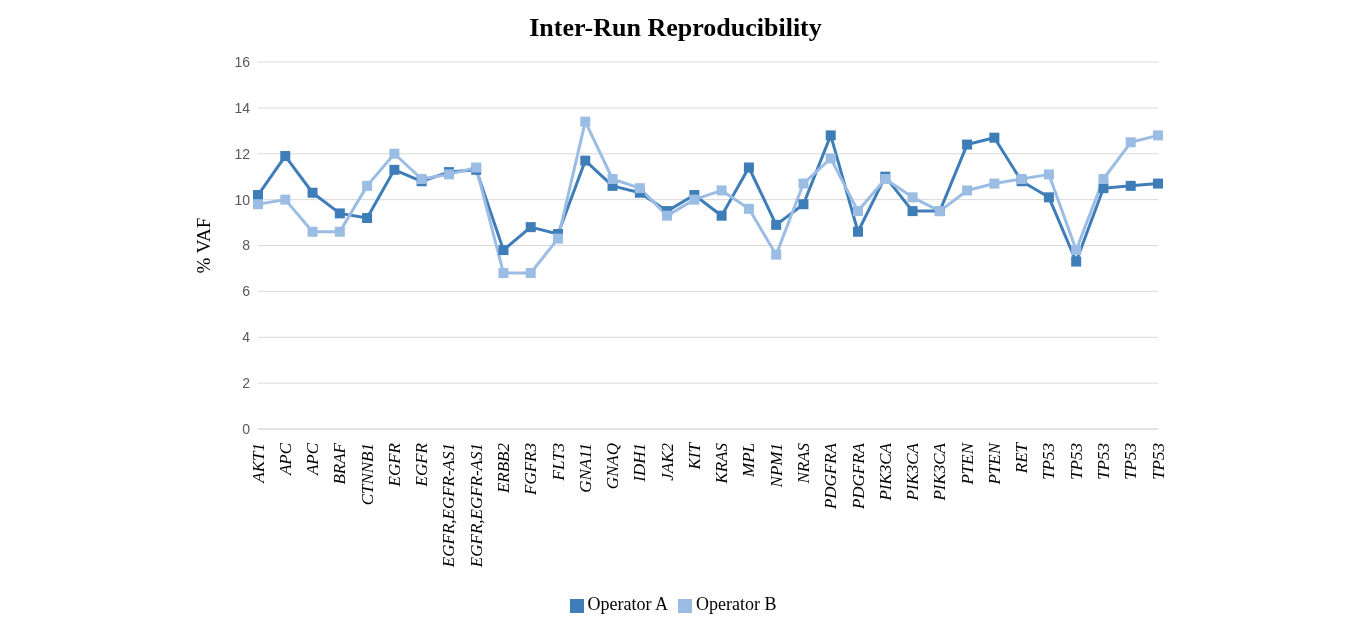  I want to click on y-tick-label: 4, so click(246, 337).